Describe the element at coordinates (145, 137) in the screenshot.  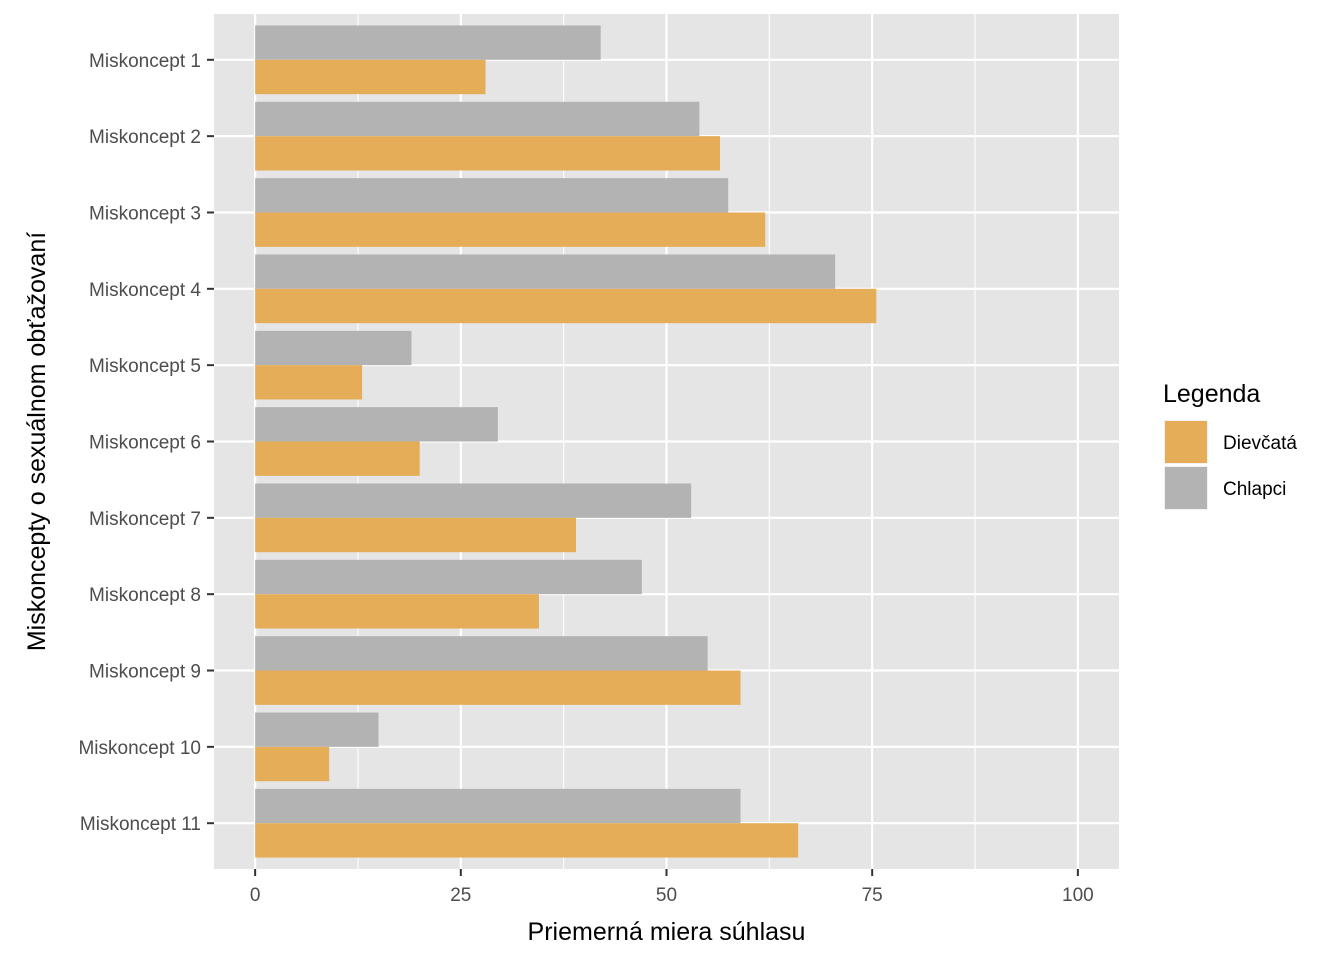
I see `y-tick-label: Miskoncept 2` at that location.